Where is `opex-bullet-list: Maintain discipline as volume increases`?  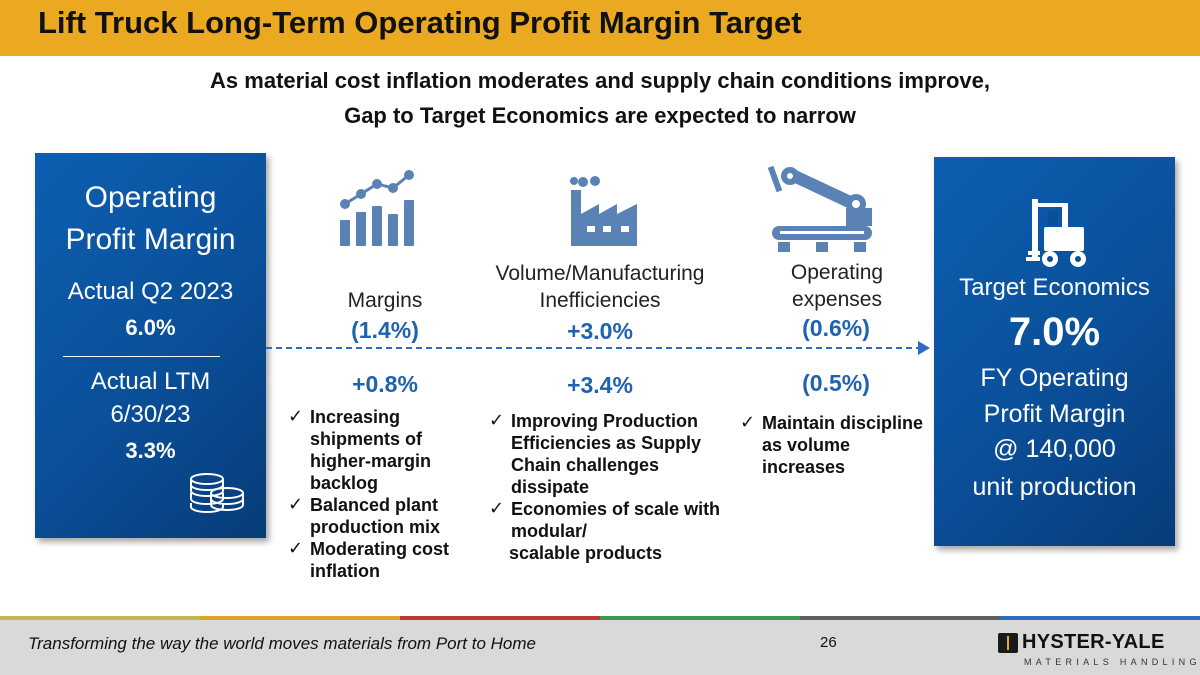
opex-bullet-list: Maintain discipline as volume increases is located at coordinates (834, 445).